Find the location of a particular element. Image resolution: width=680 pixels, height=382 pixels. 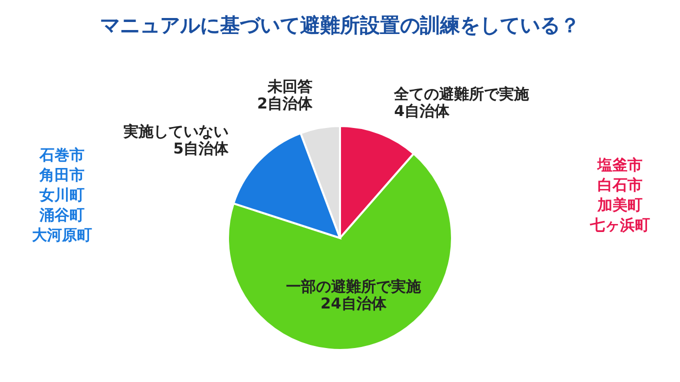

text: 大河原町 is located at coordinates (62, 235).